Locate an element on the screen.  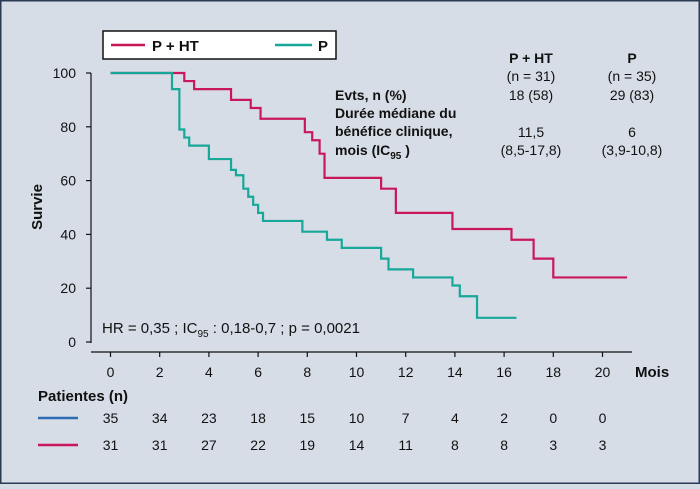
x-tick-label: 0 is located at coordinates (111, 372).